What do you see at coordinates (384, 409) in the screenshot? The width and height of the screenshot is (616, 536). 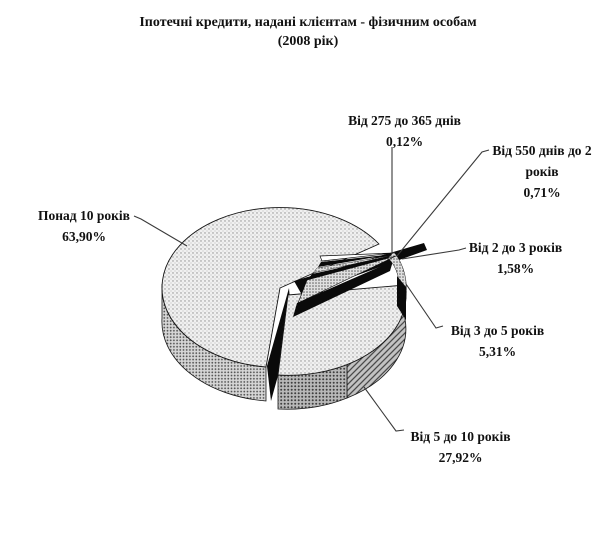 I see `leader-line-5-10y` at bounding box center [384, 409].